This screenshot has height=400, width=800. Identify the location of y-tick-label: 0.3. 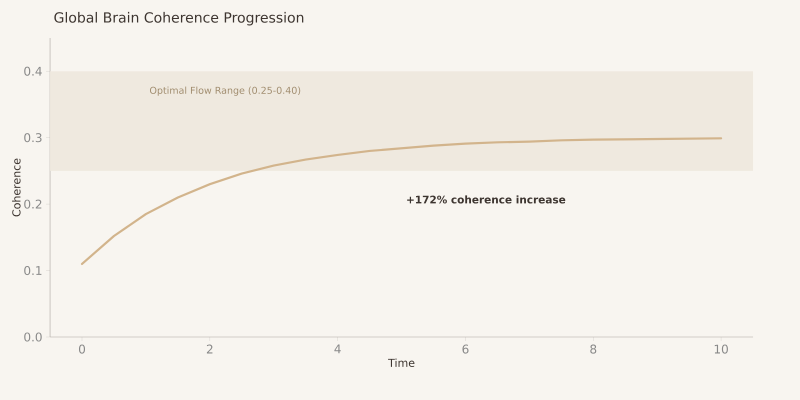
(33, 137).